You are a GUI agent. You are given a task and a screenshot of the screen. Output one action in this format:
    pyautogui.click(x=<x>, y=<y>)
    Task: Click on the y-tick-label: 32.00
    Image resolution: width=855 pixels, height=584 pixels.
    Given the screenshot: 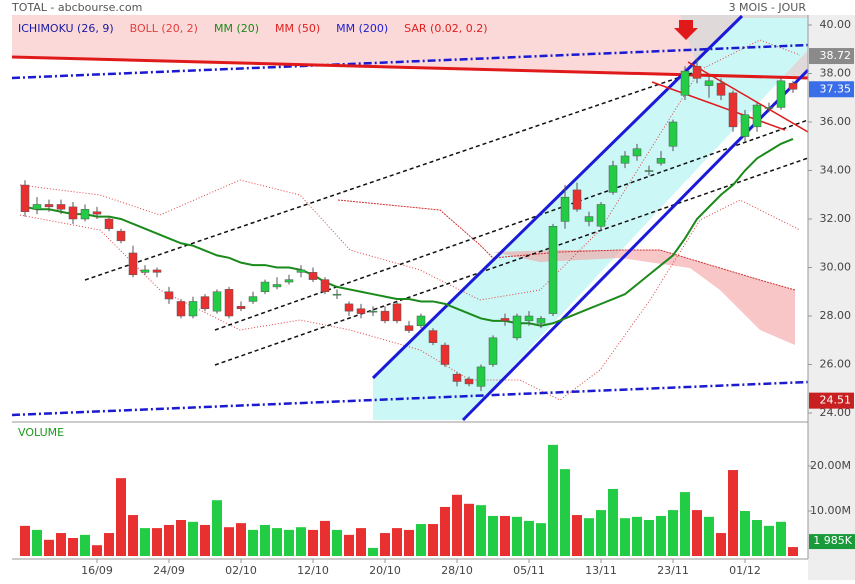 What is the action you would take?
    pyautogui.click(x=836, y=218)
    